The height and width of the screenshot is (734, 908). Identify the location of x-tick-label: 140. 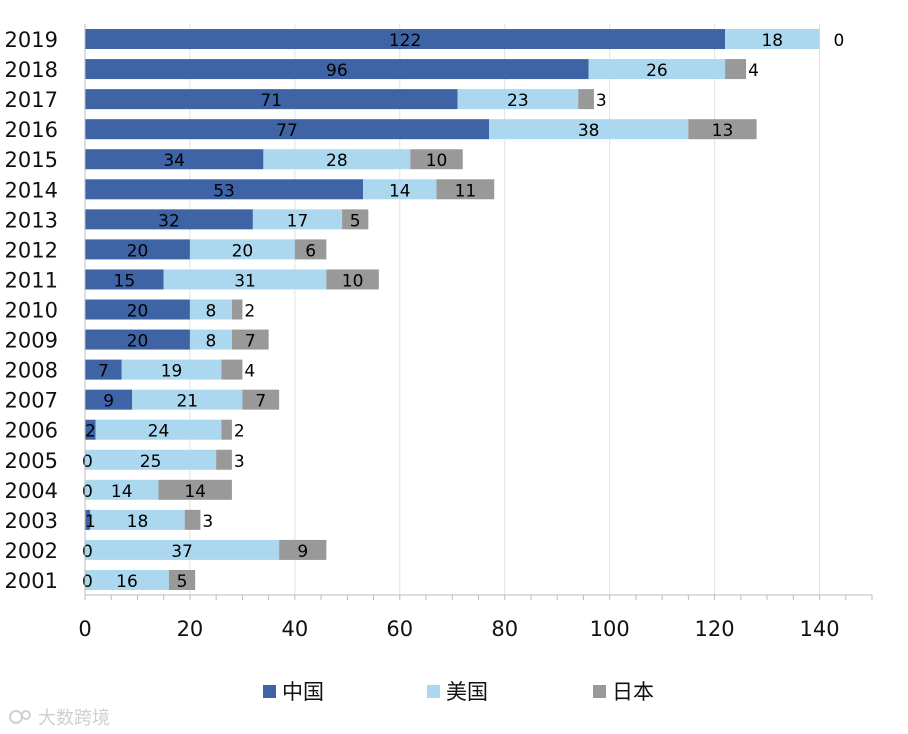
(819, 629).